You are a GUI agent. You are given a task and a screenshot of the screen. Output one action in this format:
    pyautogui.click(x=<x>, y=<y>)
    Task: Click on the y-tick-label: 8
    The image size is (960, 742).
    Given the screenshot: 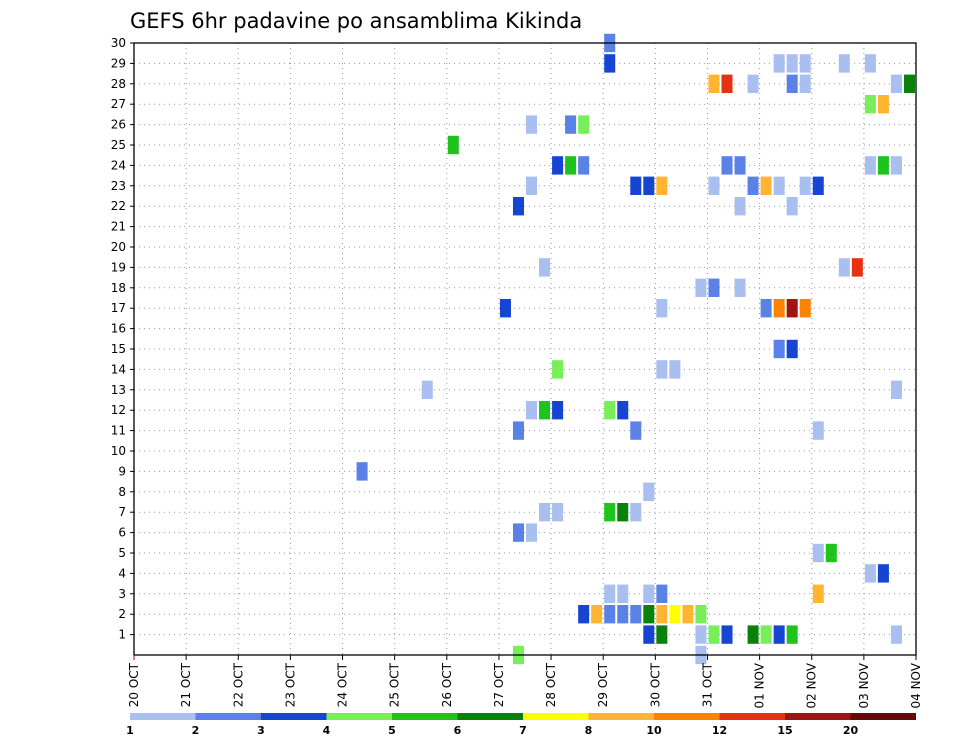 What is the action you would take?
    pyautogui.click(x=122, y=492)
    